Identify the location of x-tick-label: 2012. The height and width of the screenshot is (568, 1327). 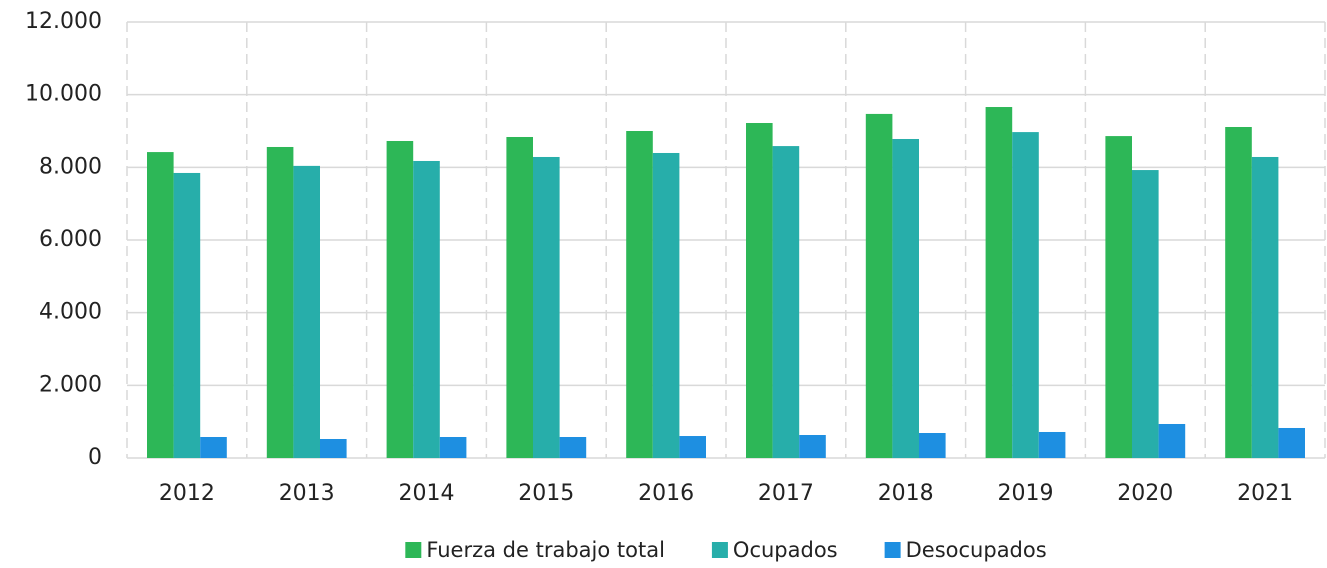
(187, 493).